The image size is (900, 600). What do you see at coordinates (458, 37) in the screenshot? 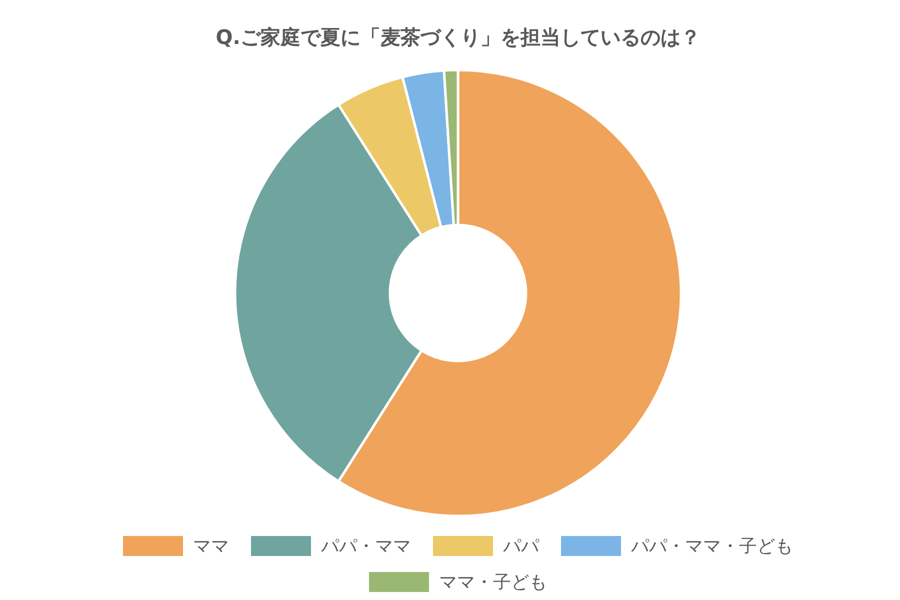
I see `chart-title: Q.ご家庭で夏に「麦茶づくり」を担当しているのは？` at bounding box center [458, 37].